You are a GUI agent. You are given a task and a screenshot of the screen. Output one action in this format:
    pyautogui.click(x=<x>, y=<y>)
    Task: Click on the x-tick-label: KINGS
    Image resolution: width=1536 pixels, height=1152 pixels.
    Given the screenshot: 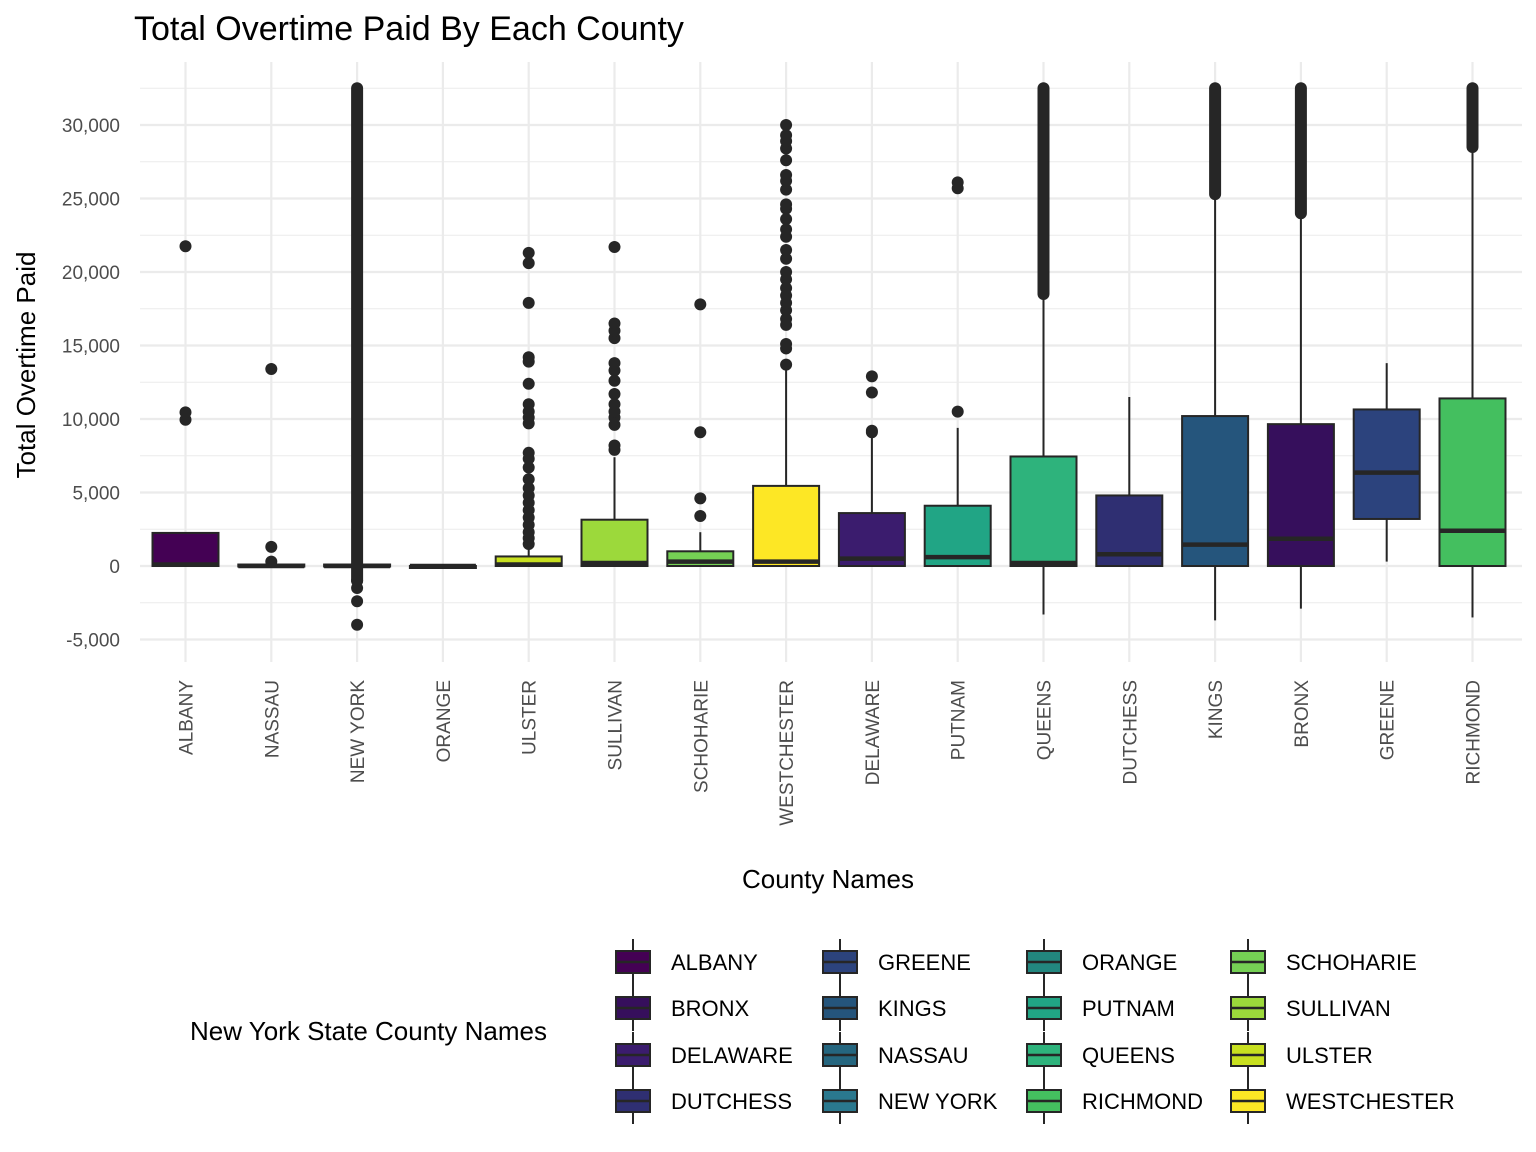 What is the action you would take?
    pyautogui.click(x=1216, y=709)
    